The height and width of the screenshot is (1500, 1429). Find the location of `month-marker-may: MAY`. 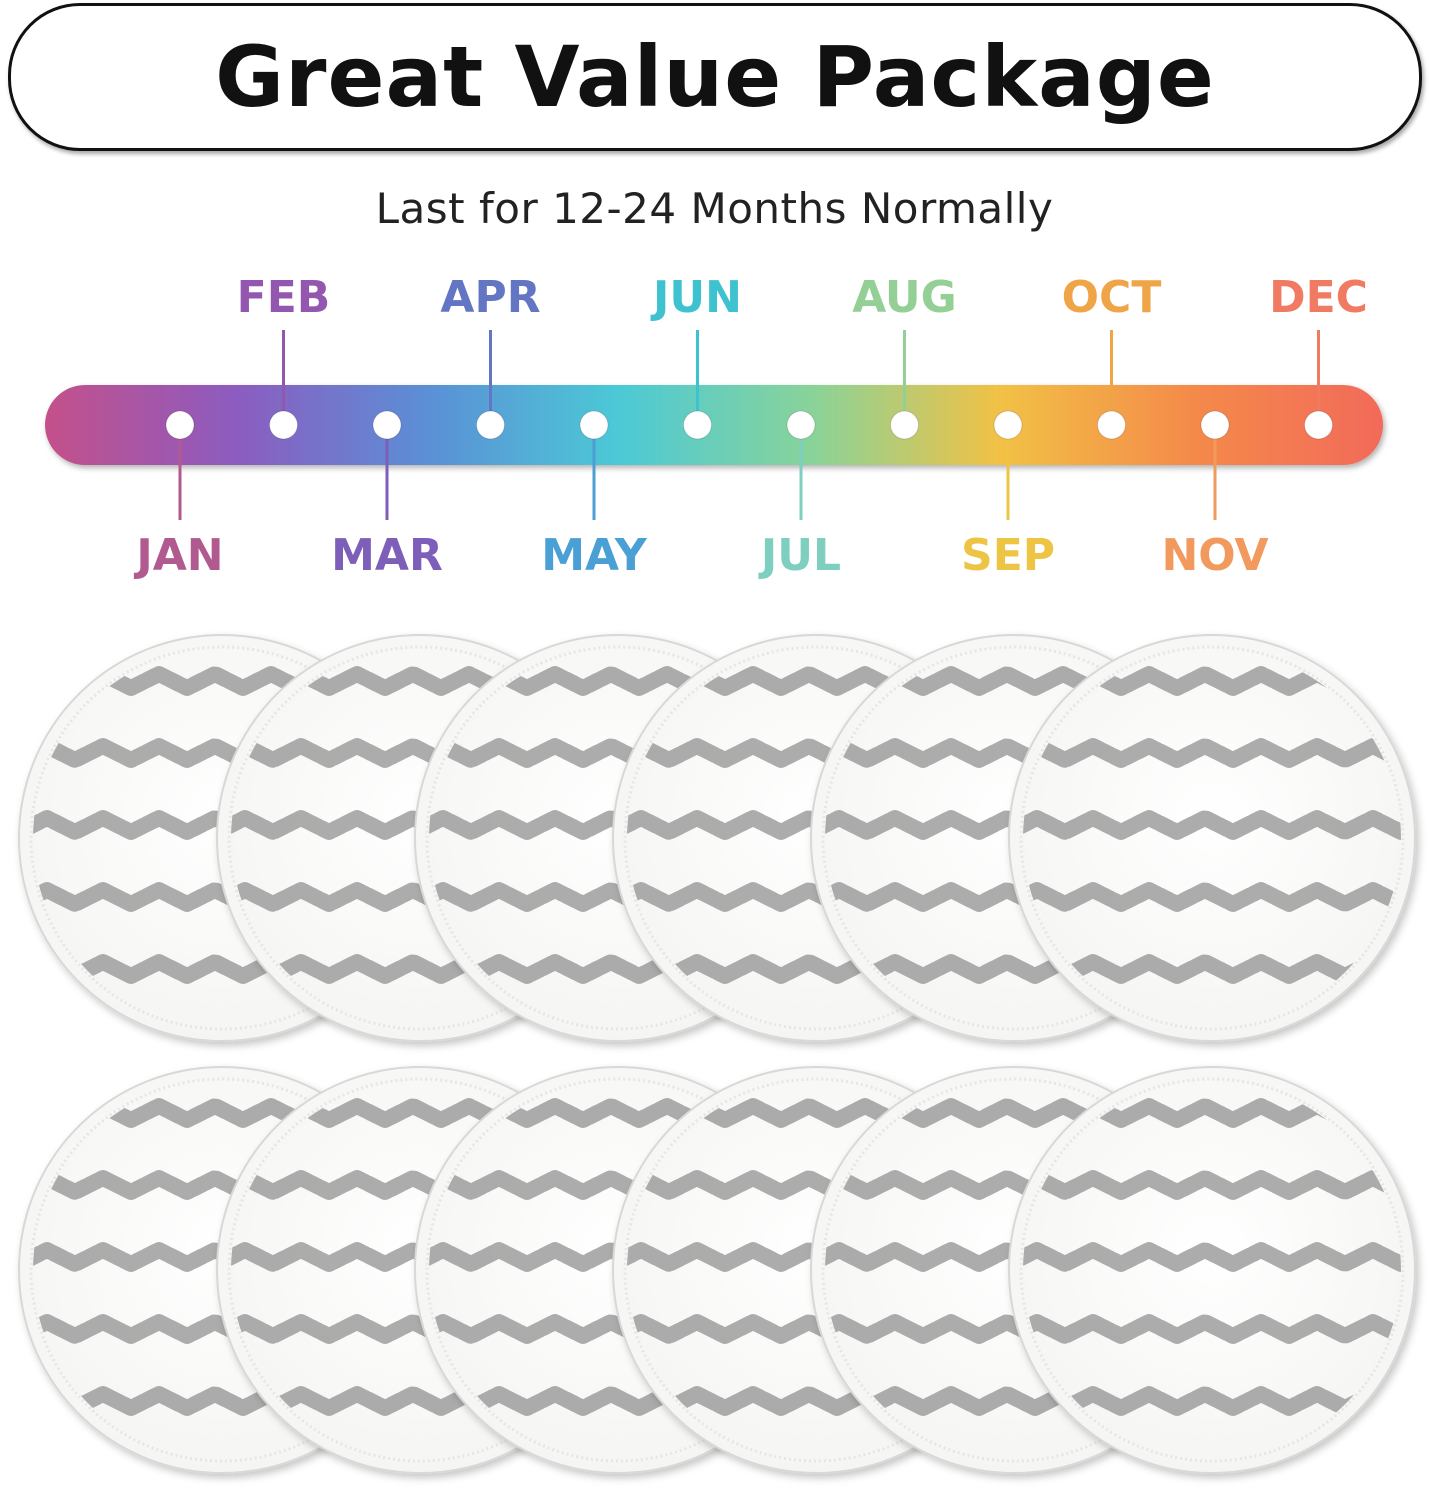

month-marker-may: MAY is located at coordinates (594, 495).